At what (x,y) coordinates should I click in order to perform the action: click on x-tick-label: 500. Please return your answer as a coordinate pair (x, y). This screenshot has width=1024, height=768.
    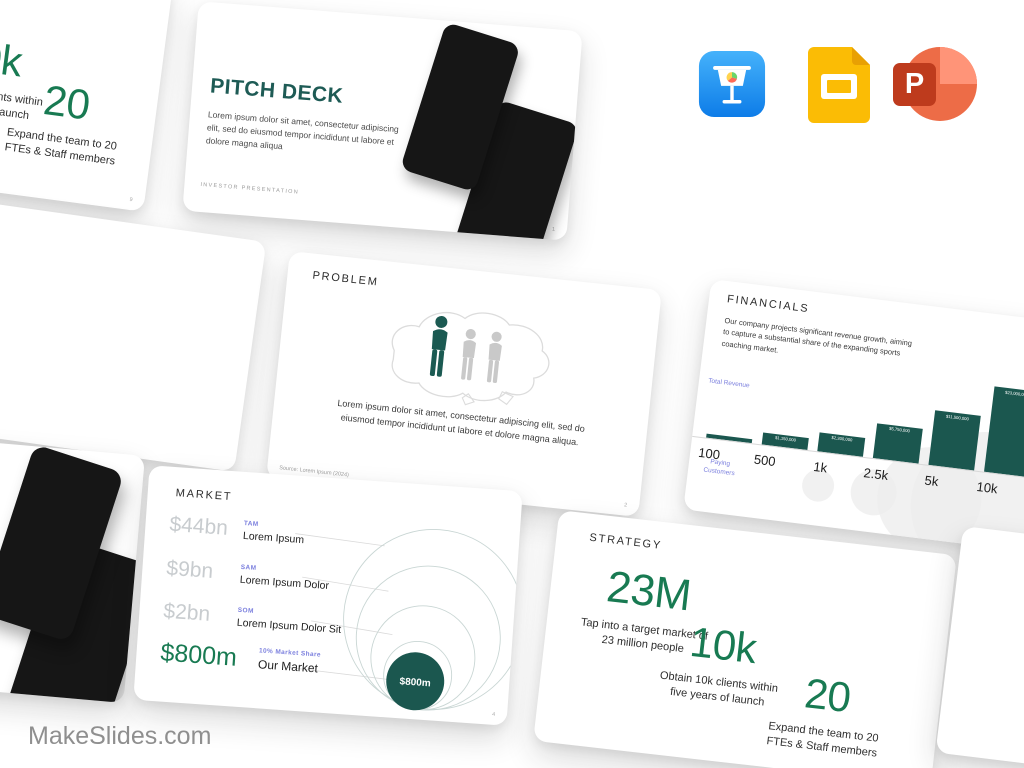
    Looking at the image, I should click on (765, 460).